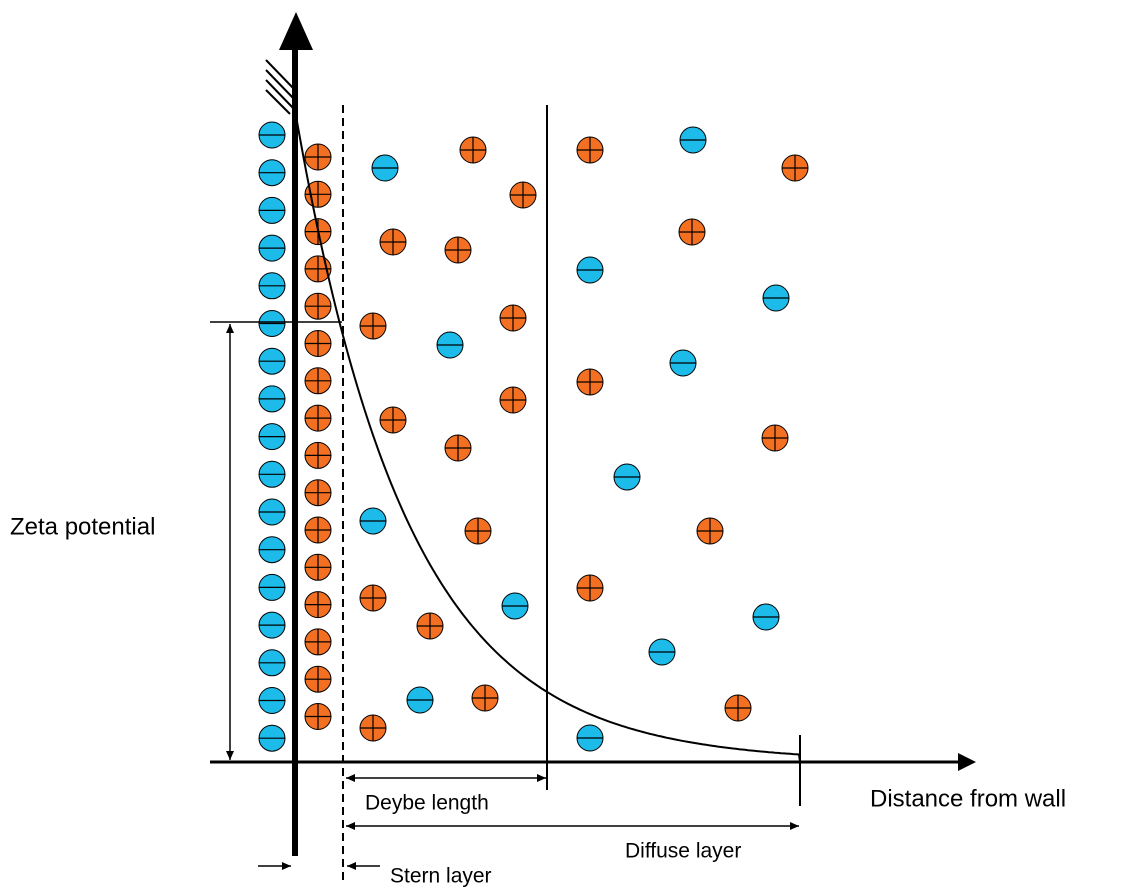 The image size is (1144, 890). Describe the element at coordinates (441, 876) in the screenshot. I see `stern-label: Stern layer` at that location.